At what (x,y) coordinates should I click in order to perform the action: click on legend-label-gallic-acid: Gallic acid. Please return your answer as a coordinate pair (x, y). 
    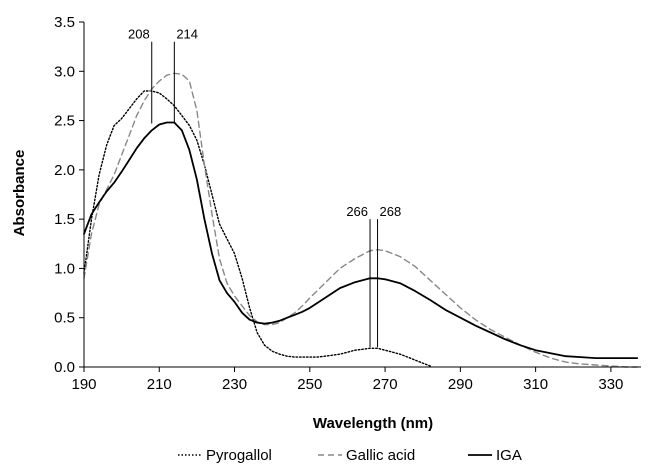
    Looking at the image, I should click on (380, 455).